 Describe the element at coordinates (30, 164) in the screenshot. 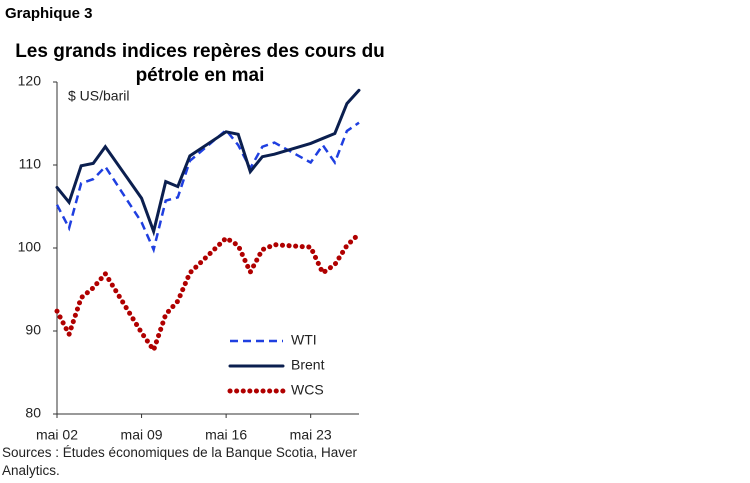

I see `y-tick-label: 110` at that location.